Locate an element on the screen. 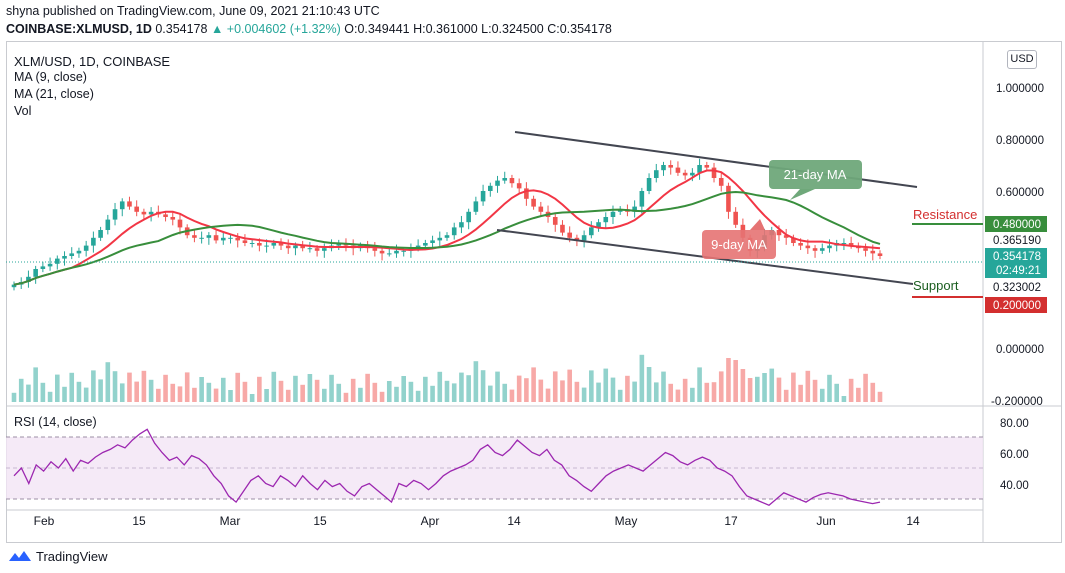  ma21-tag: 21-day MA is located at coordinates (815, 174).